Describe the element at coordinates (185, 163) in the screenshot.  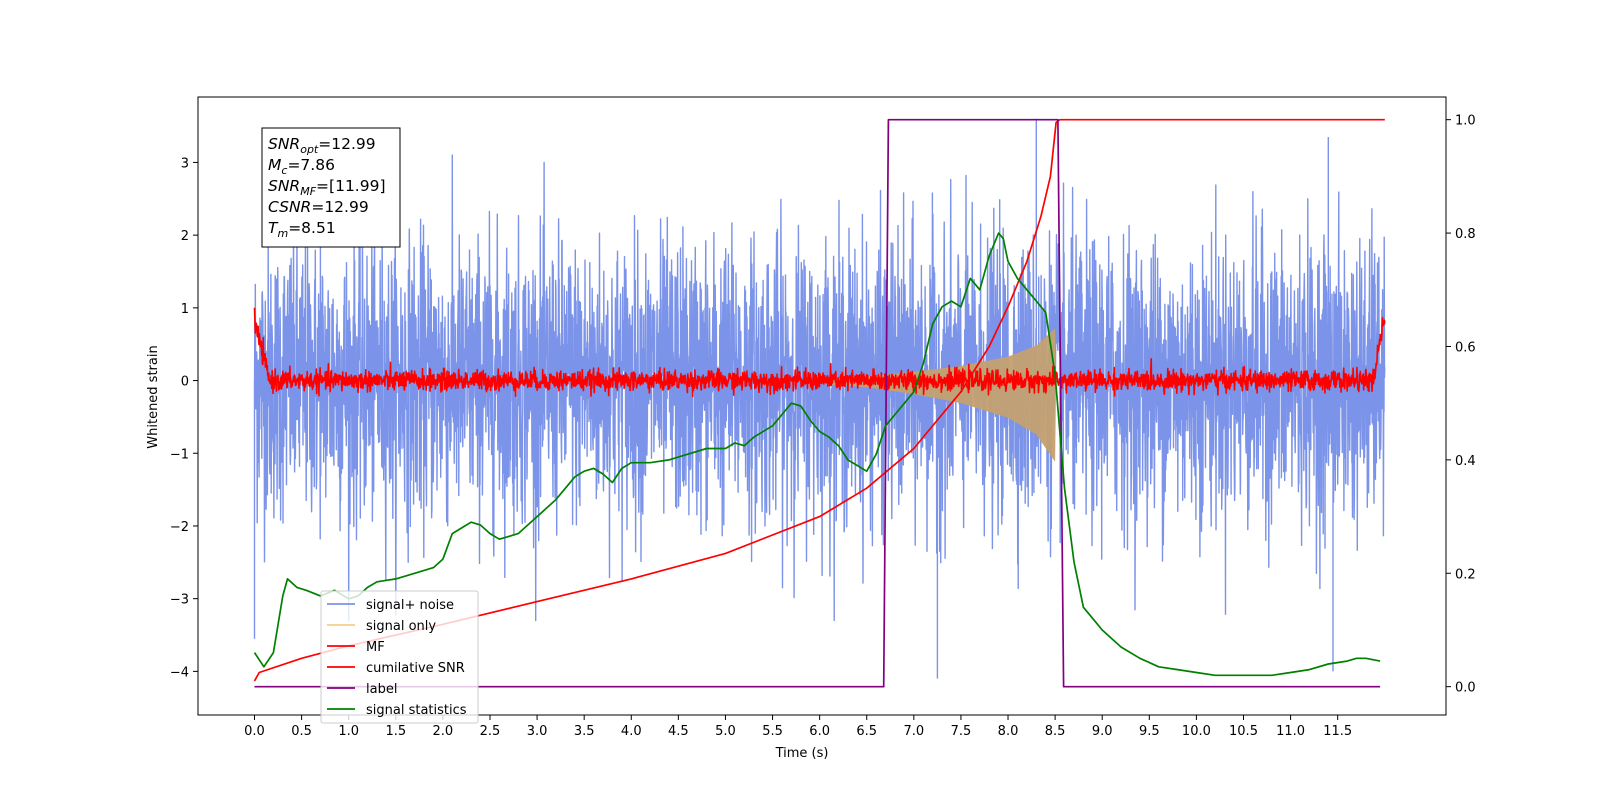
I see `y-tick-label: 3` at that location.